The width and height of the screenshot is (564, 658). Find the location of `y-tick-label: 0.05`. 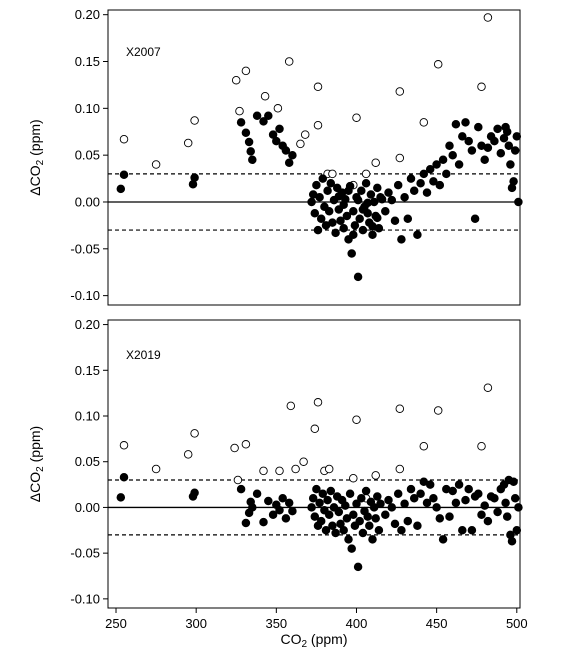

y-tick-label: 0.05 is located at coordinates (87, 461).